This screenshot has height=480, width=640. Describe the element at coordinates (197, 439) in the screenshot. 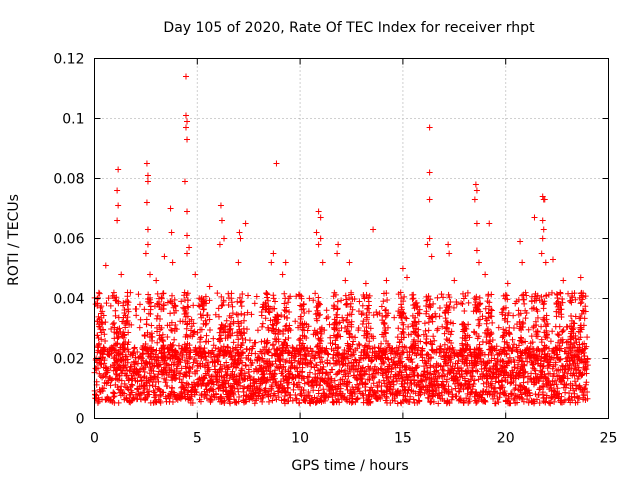

I see `x-tick-label: 5` at that location.